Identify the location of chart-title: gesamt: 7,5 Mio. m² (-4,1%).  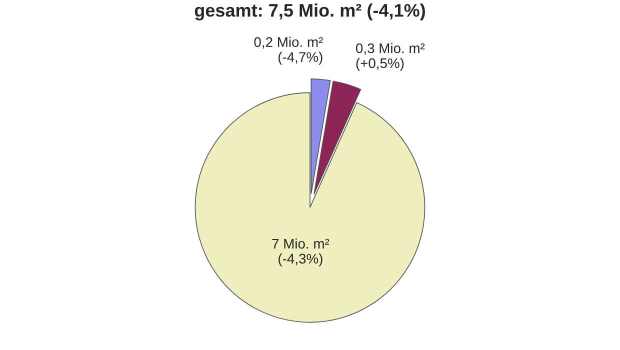
(309, 12).